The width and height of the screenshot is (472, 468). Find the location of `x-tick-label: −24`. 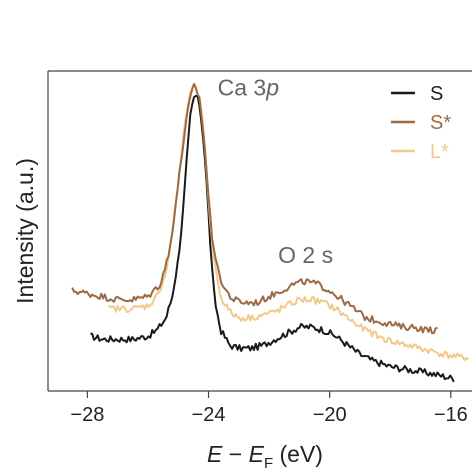

x-tick-label: −24 is located at coordinates (209, 415).